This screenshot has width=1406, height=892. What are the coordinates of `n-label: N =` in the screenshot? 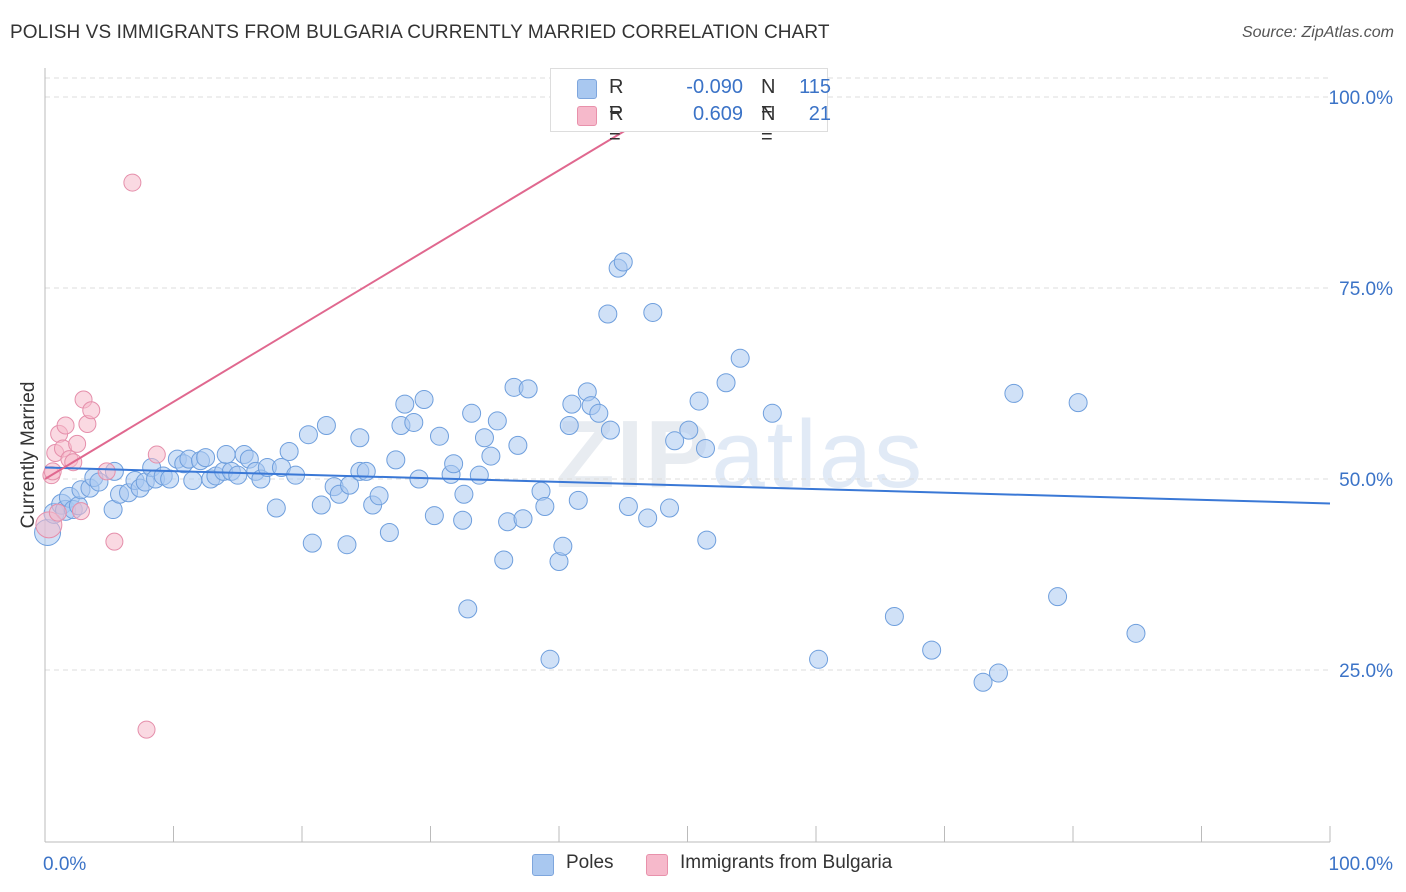 It's located at (768, 98).